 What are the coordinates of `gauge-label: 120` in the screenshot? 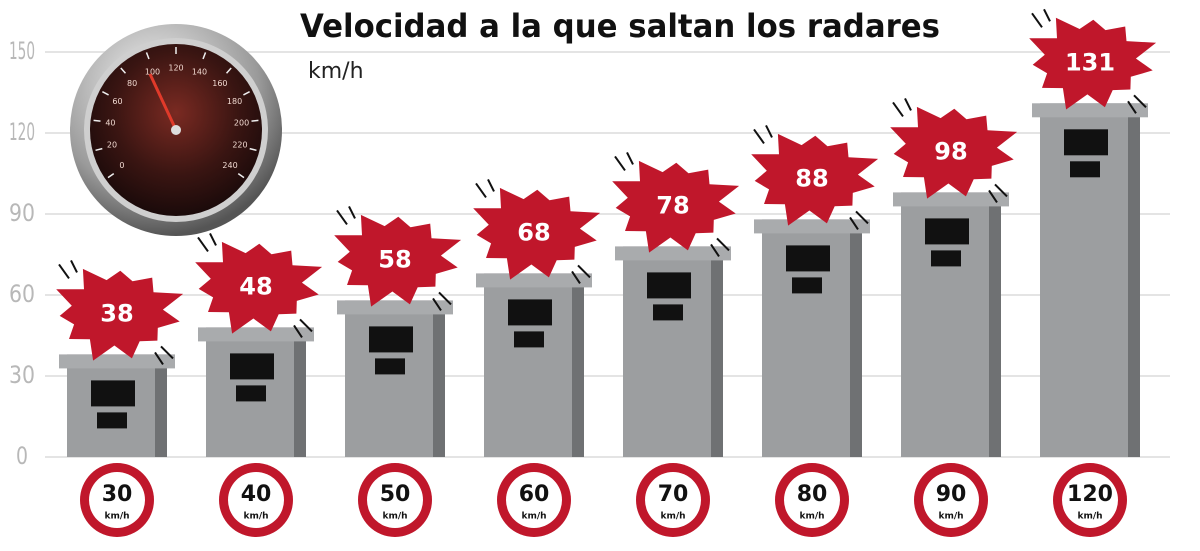 It's located at (175, 68).